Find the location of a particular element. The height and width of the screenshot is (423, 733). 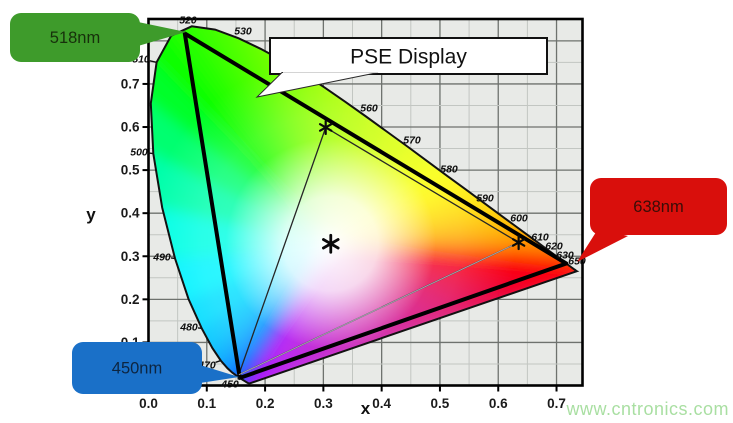

y-tick-label: 0.5 is located at coordinates (130, 170).